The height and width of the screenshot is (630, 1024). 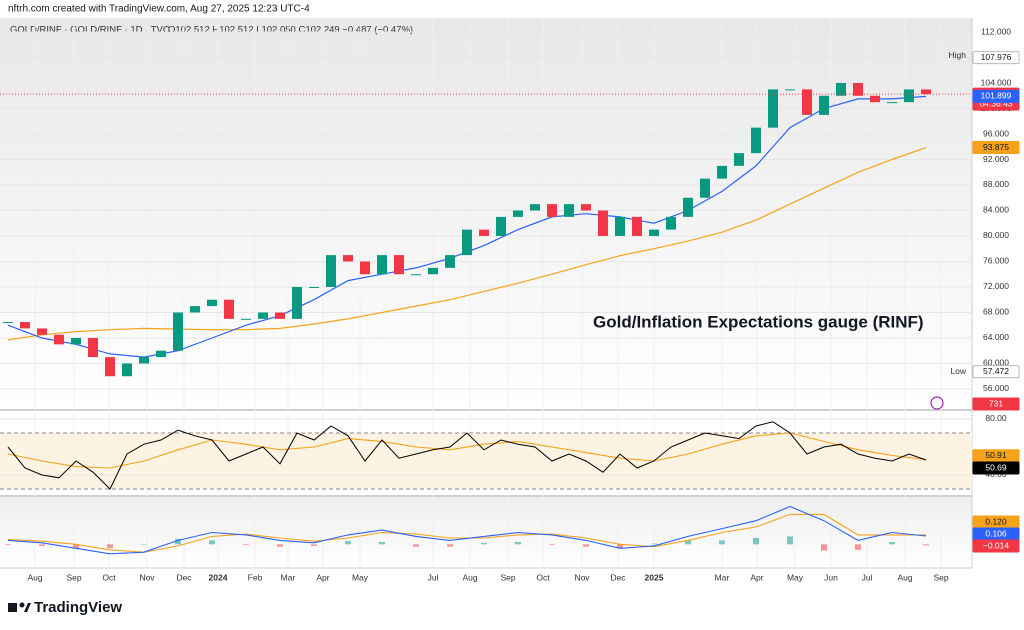 What do you see at coordinates (467, 450) in the screenshot?
I see `rsi-ma` at bounding box center [467, 450].